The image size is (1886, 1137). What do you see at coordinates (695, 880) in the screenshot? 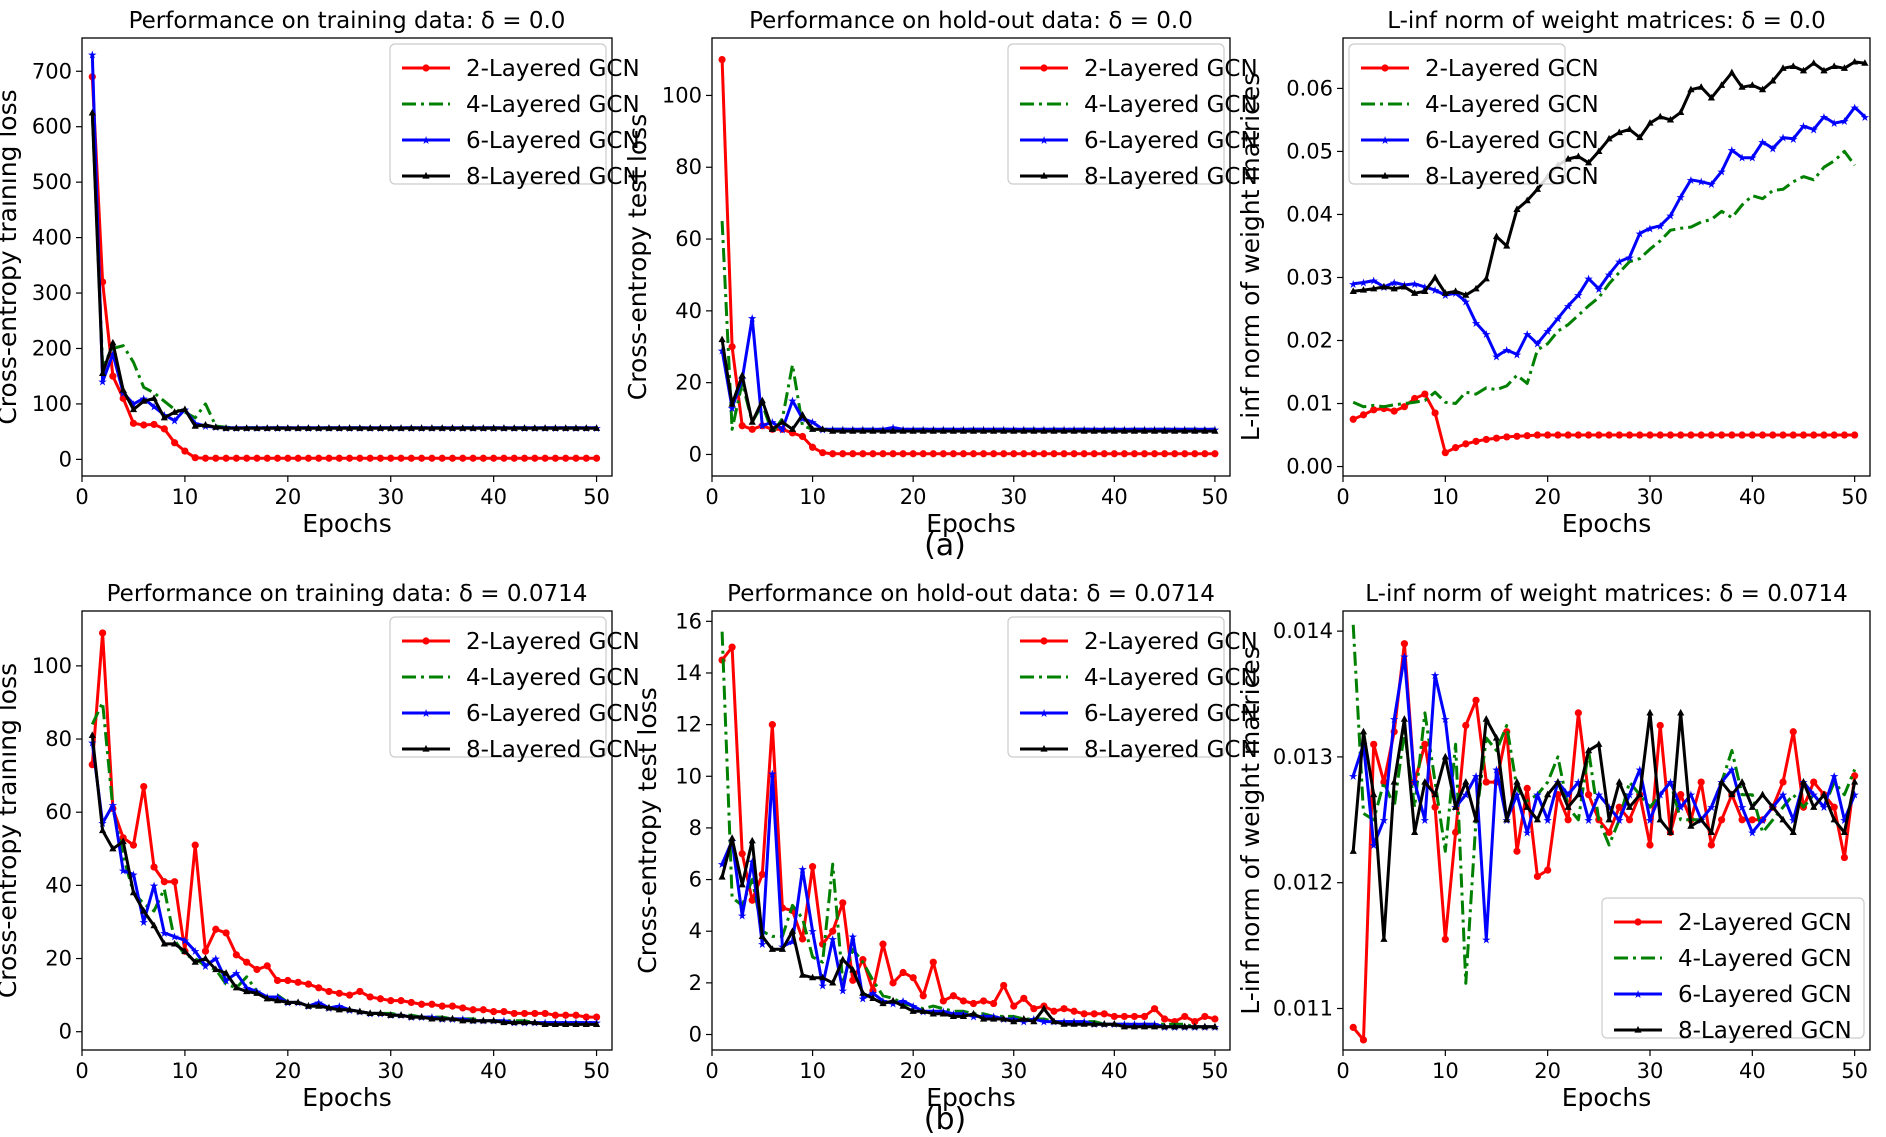
I see `y-tick-label: 6` at bounding box center [695, 880].